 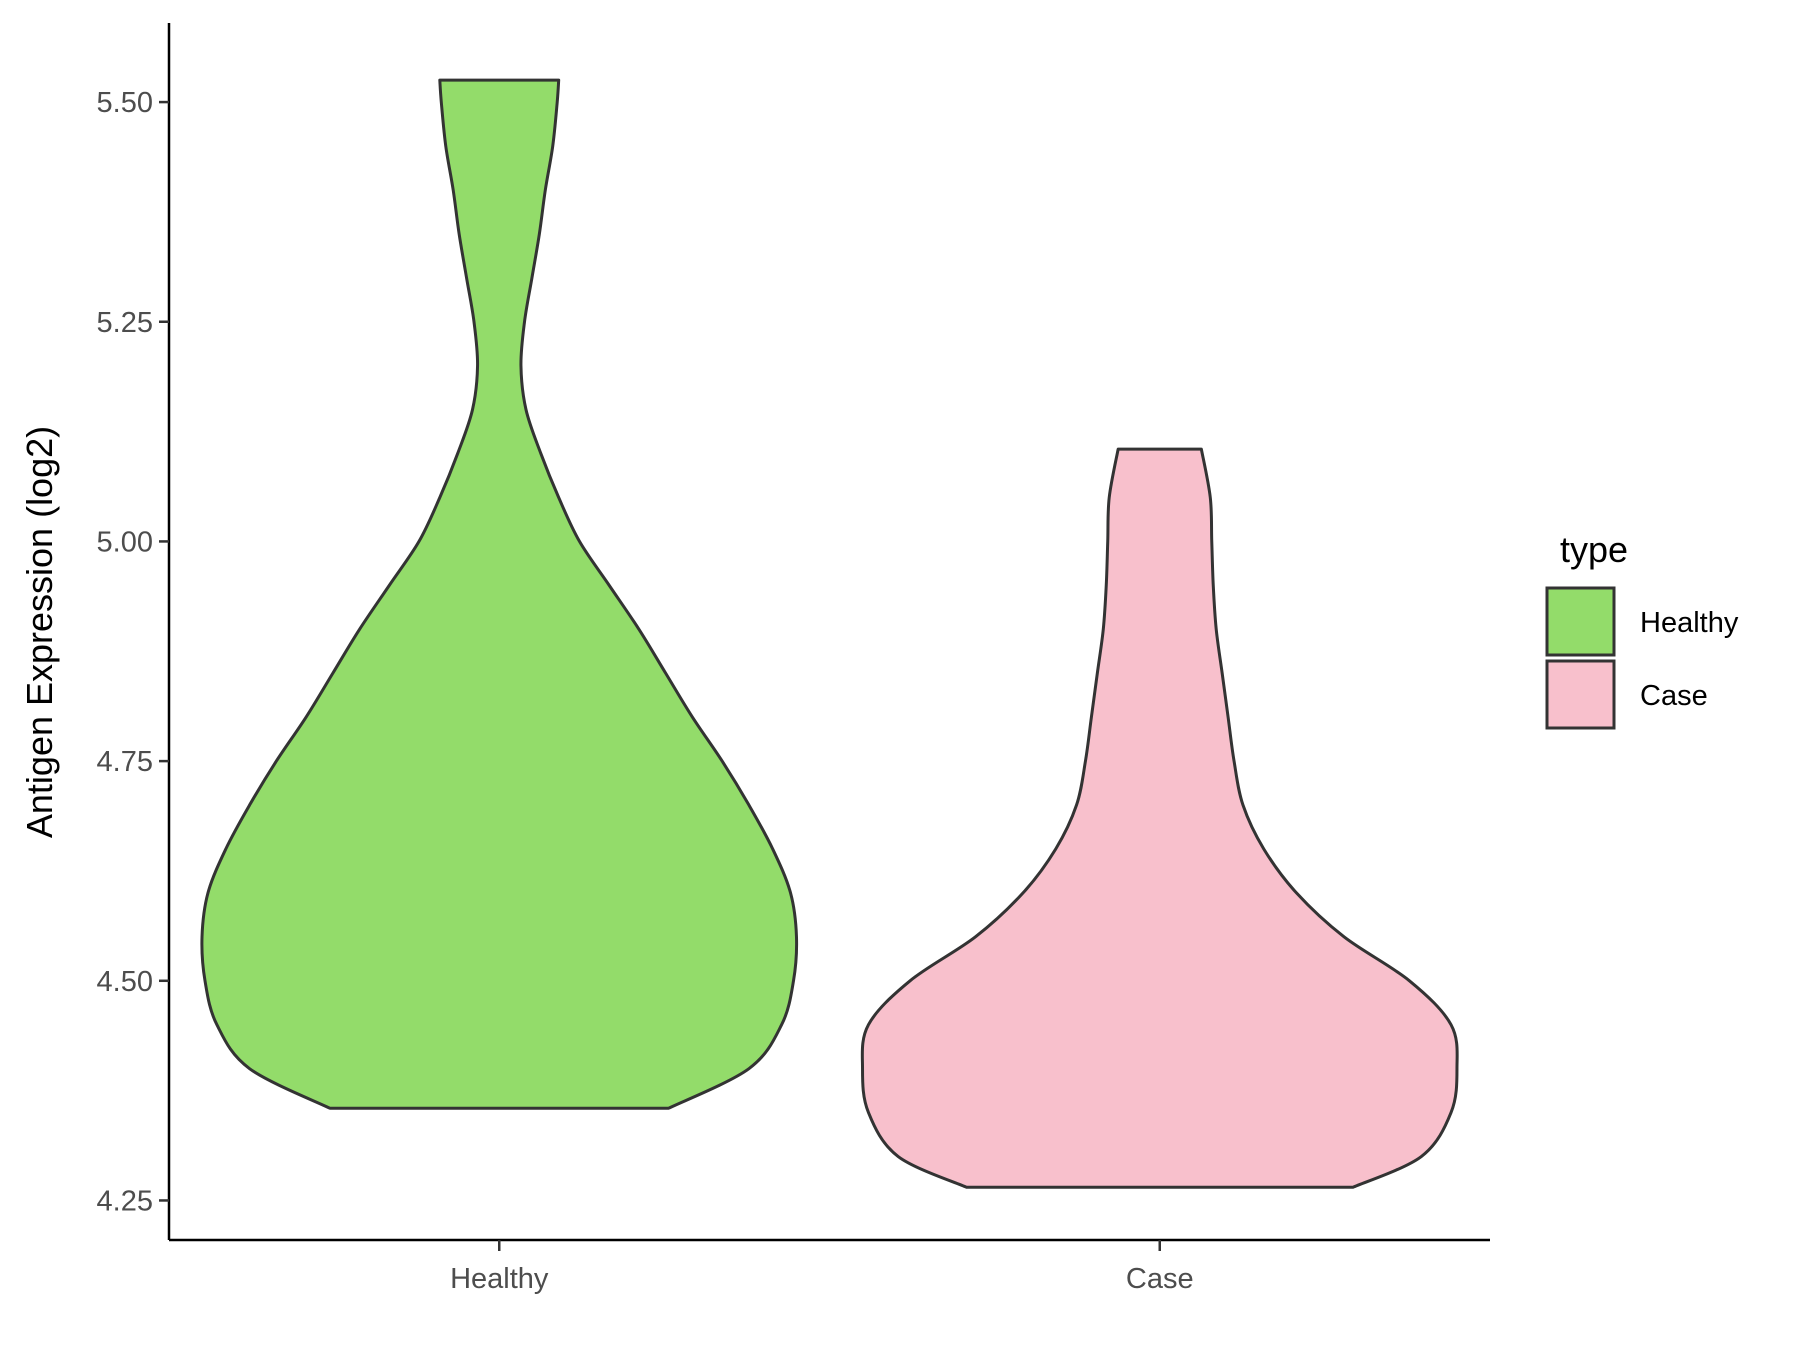 I want to click on y-axis-title: Antigen Expression (log2), so click(x=39, y=632).